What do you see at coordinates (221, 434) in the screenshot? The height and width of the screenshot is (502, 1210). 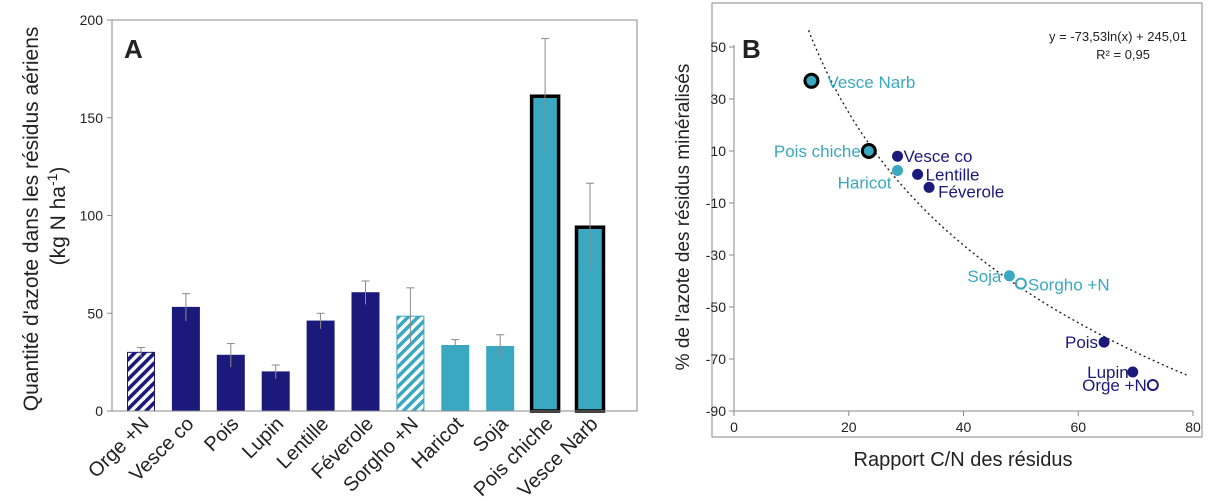 I see `x-category-label: Pois` at bounding box center [221, 434].